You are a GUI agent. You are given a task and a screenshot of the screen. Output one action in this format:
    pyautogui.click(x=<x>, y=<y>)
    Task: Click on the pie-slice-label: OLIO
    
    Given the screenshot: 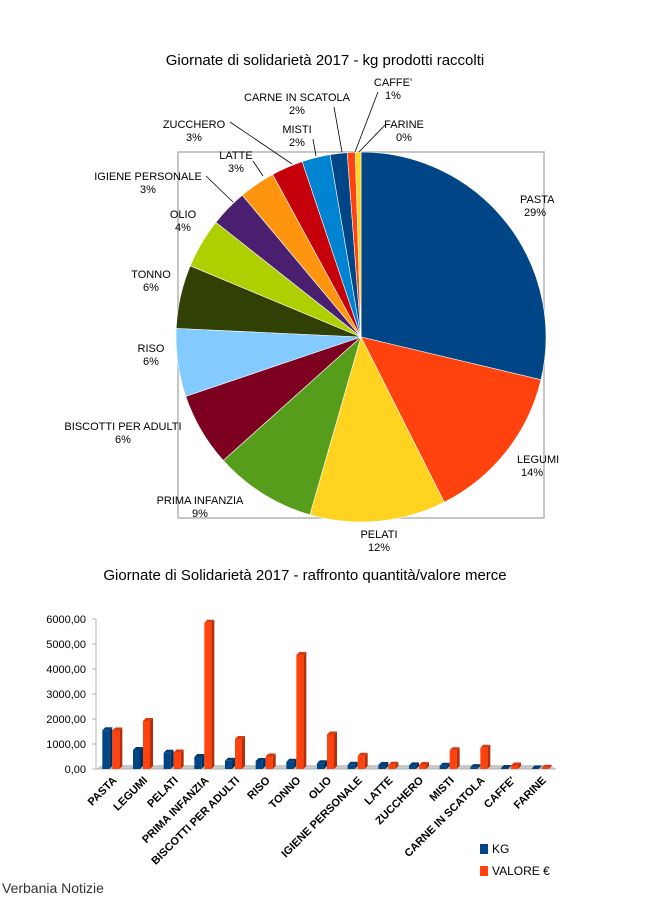 What is the action you would take?
    pyautogui.click(x=183, y=215)
    